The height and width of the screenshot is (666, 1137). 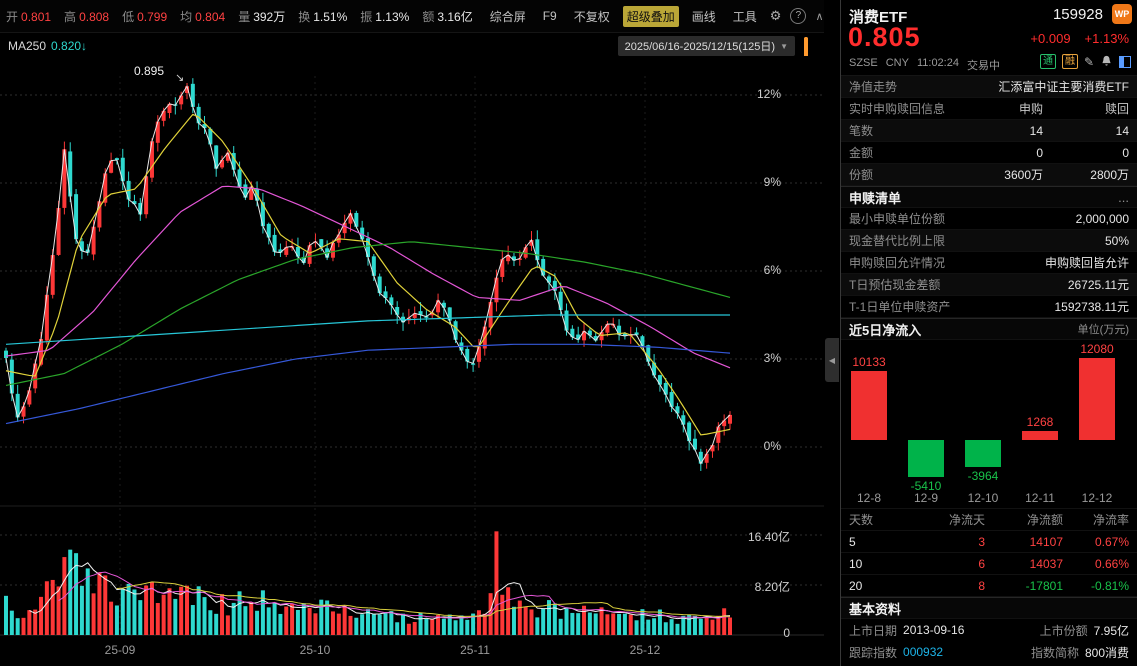 I want to click on basic-info-header: 基本资料, so click(x=989, y=608).